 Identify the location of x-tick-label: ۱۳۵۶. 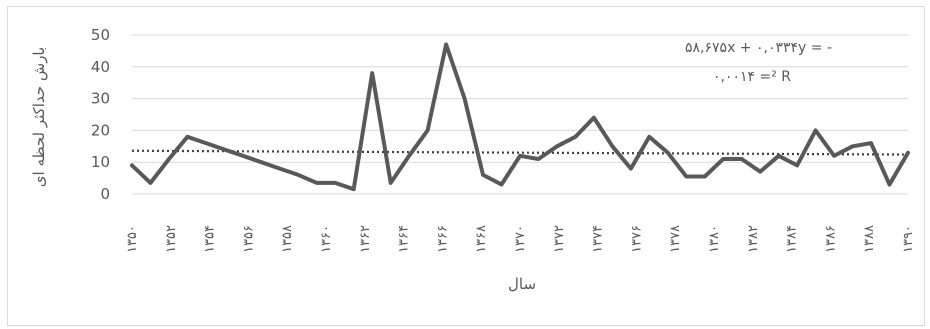
(248, 239).